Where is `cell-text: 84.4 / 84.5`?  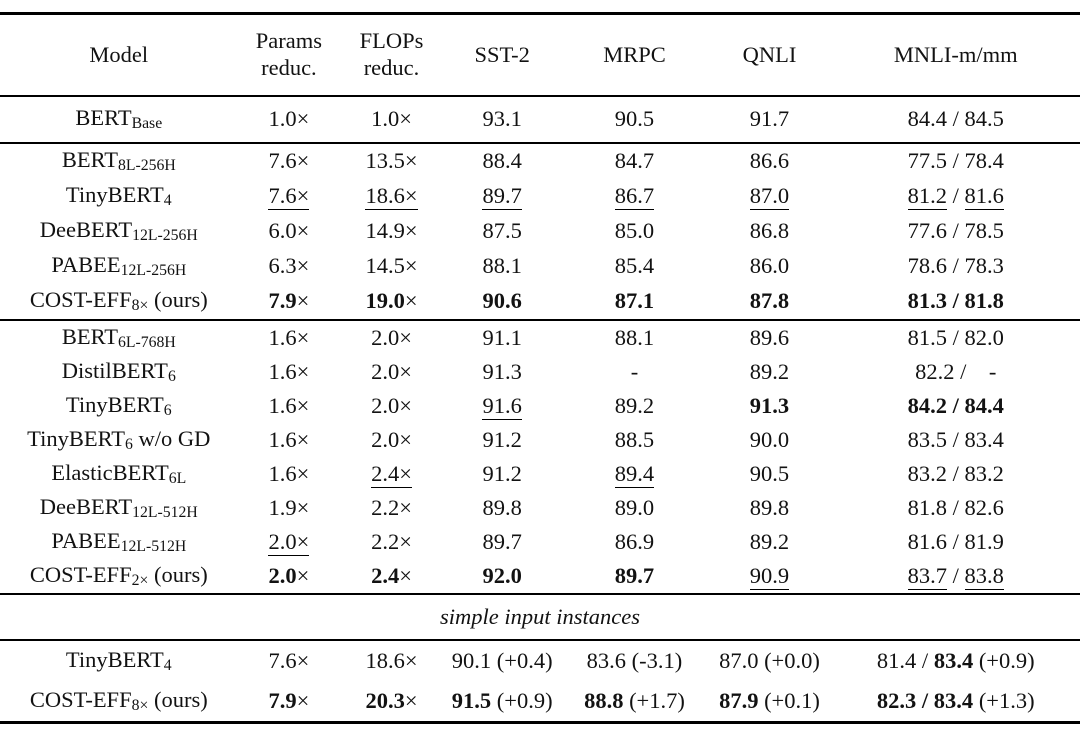
cell-text: 84.4 / 84.5 is located at coordinates (955, 119).